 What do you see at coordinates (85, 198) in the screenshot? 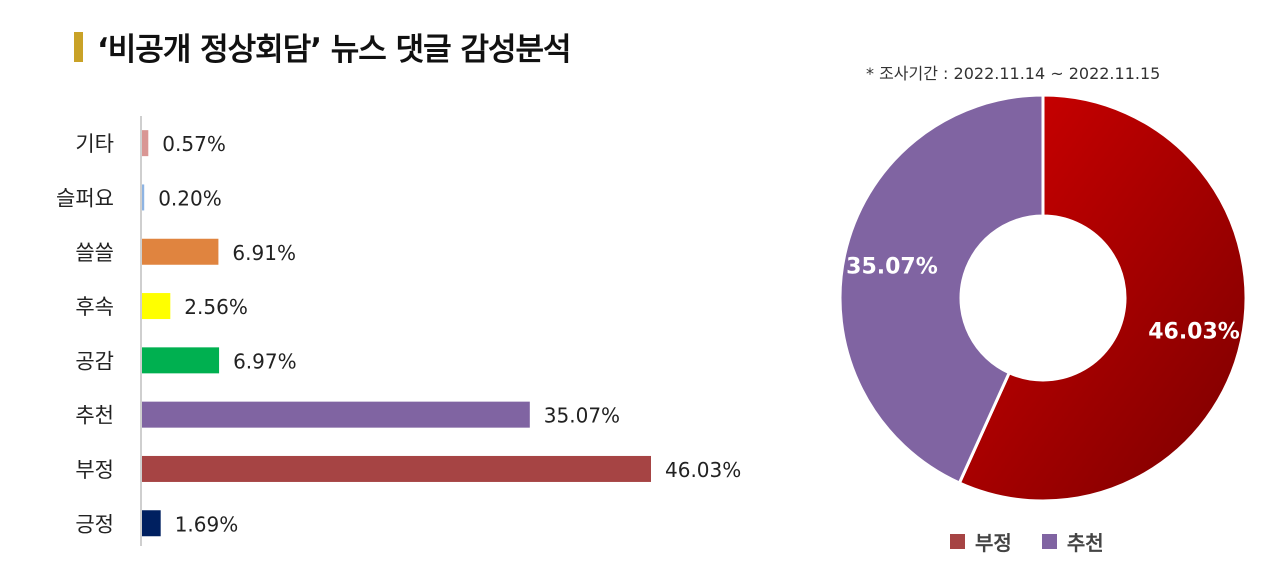
I see `bar-category-label: 슬퍼요` at bounding box center [85, 198].